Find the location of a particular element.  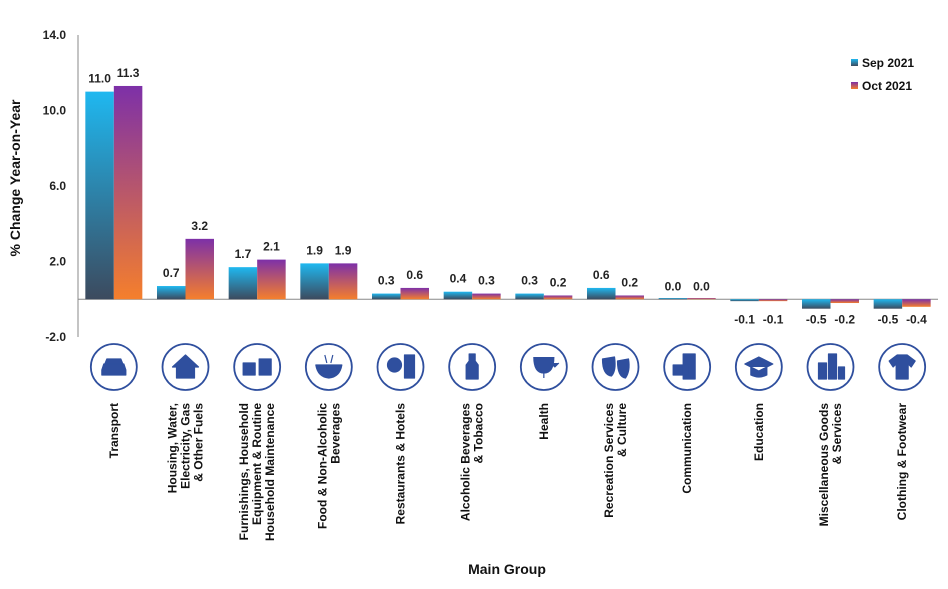

furniture-icon is located at coordinates (257, 367).